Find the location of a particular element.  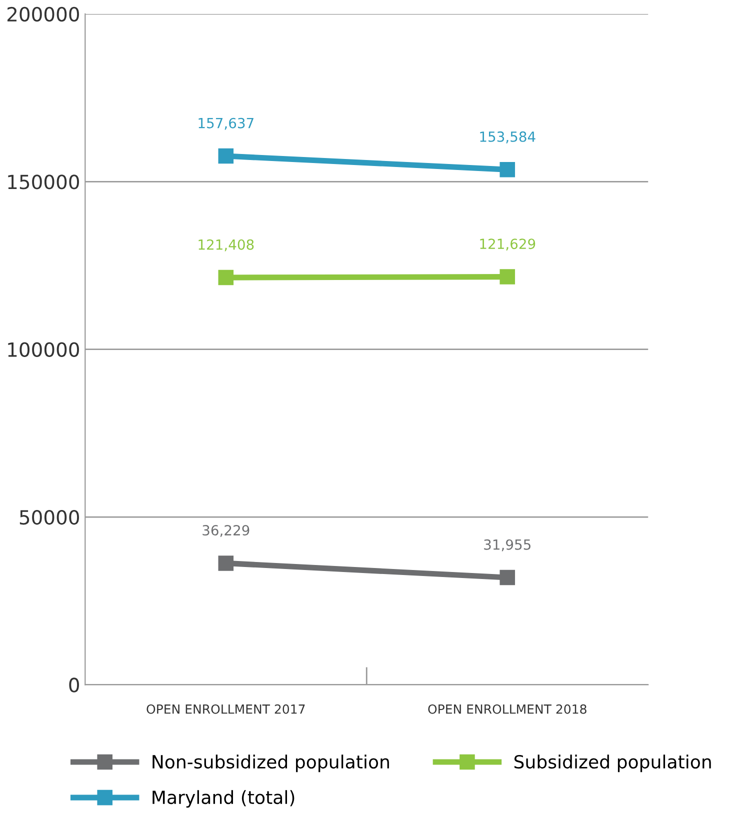

legend-label: Maryland (total) is located at coordinates (223, 799).